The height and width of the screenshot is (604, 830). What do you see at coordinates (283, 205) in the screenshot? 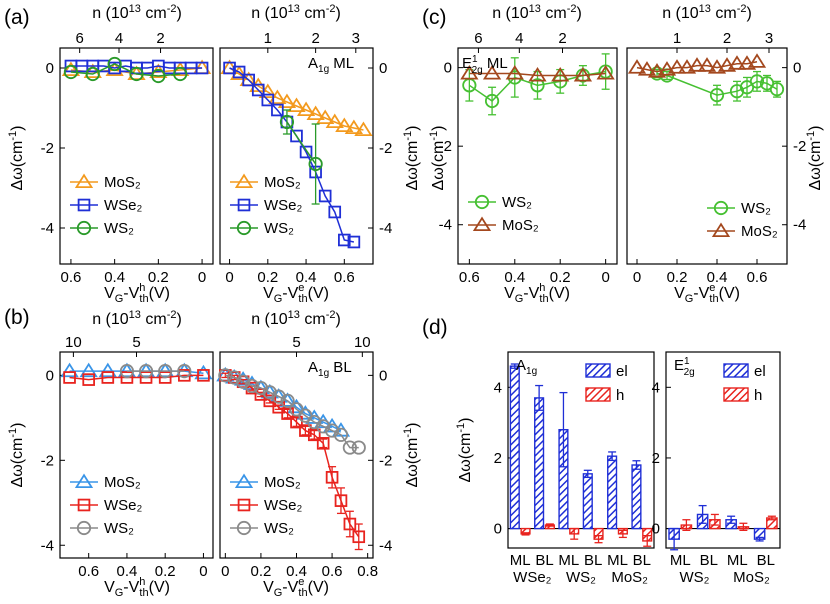
I see `a_right-legend-label-wse2: WSe₂` at bounding box center [283, 205].